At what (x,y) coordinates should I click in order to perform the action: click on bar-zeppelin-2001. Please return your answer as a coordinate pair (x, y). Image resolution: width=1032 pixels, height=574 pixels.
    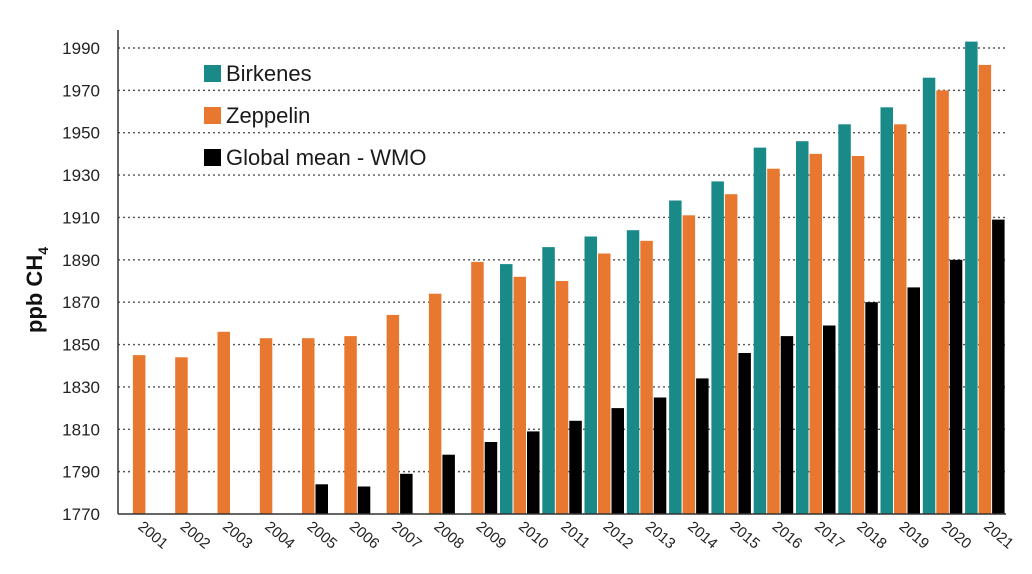
    Looking at the image, I should click on (139, 434).